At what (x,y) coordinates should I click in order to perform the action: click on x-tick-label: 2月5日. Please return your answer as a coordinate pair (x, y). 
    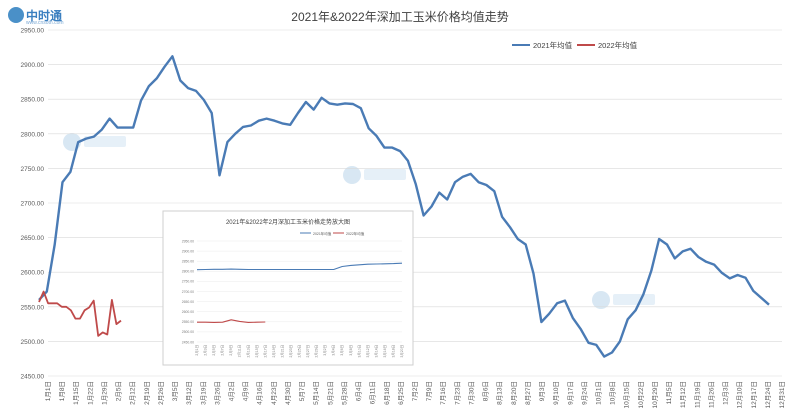
    Looking at the image, I should click on (119, 391).